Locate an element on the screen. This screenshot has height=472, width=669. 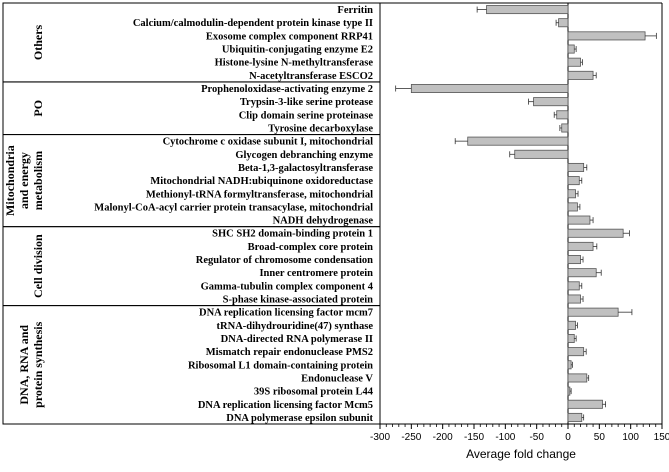
x-tick-label: 150 is located at coordinates (661, 437).